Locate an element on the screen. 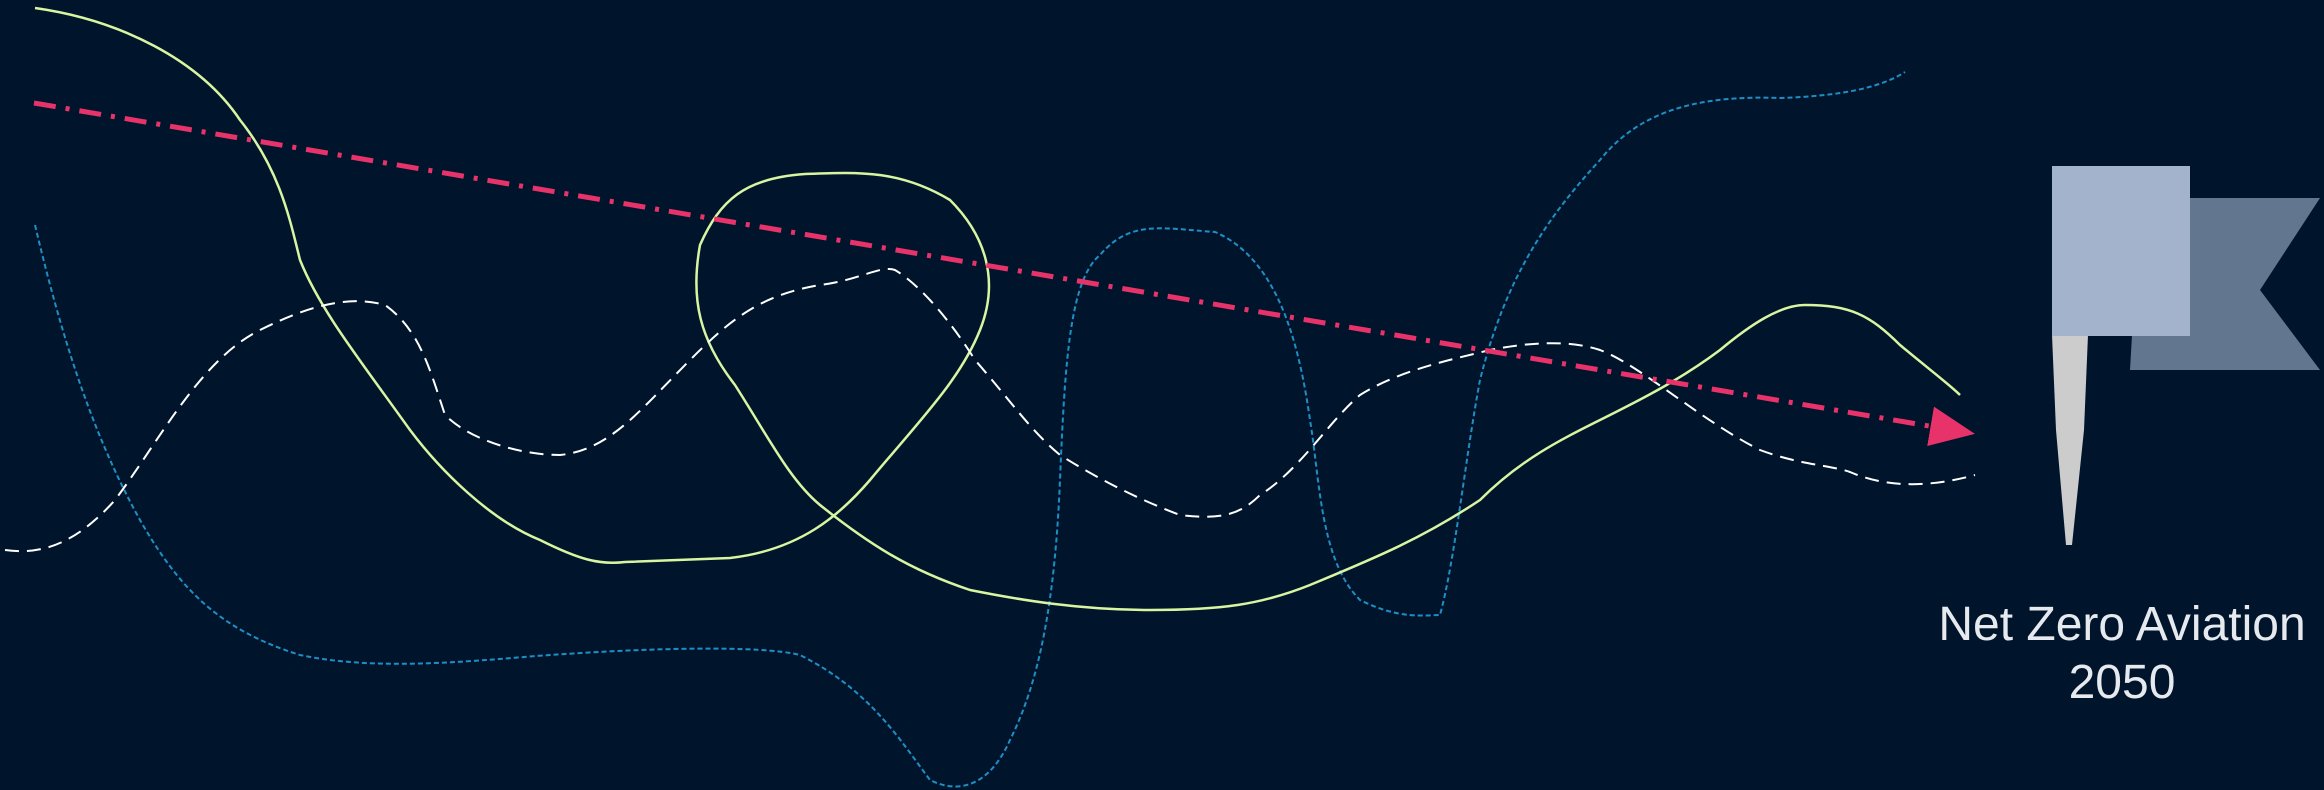 The width and height of the screenshot is (2324, 790). flag-icon is located at coordinates (2186, 355).